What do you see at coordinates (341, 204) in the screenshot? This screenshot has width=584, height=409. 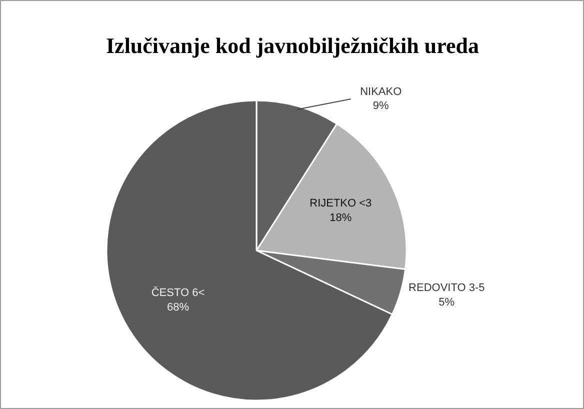 I see `slice-label: RIJETKO <3` at bounding box center [341, 204].